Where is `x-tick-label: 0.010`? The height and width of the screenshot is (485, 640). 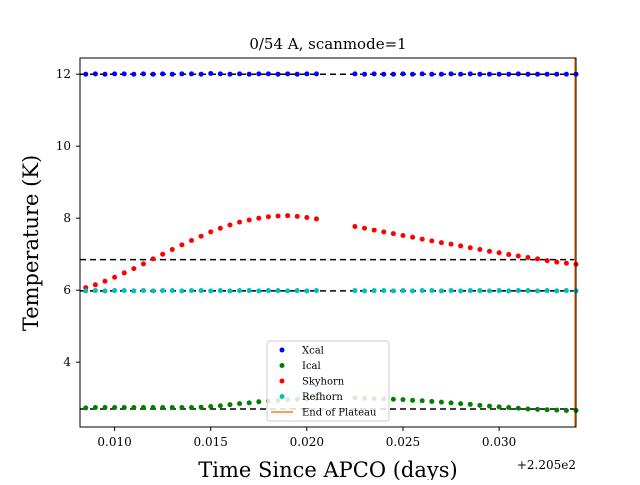 x-tick-label: 0.010 is located at coordinates (114, 442).